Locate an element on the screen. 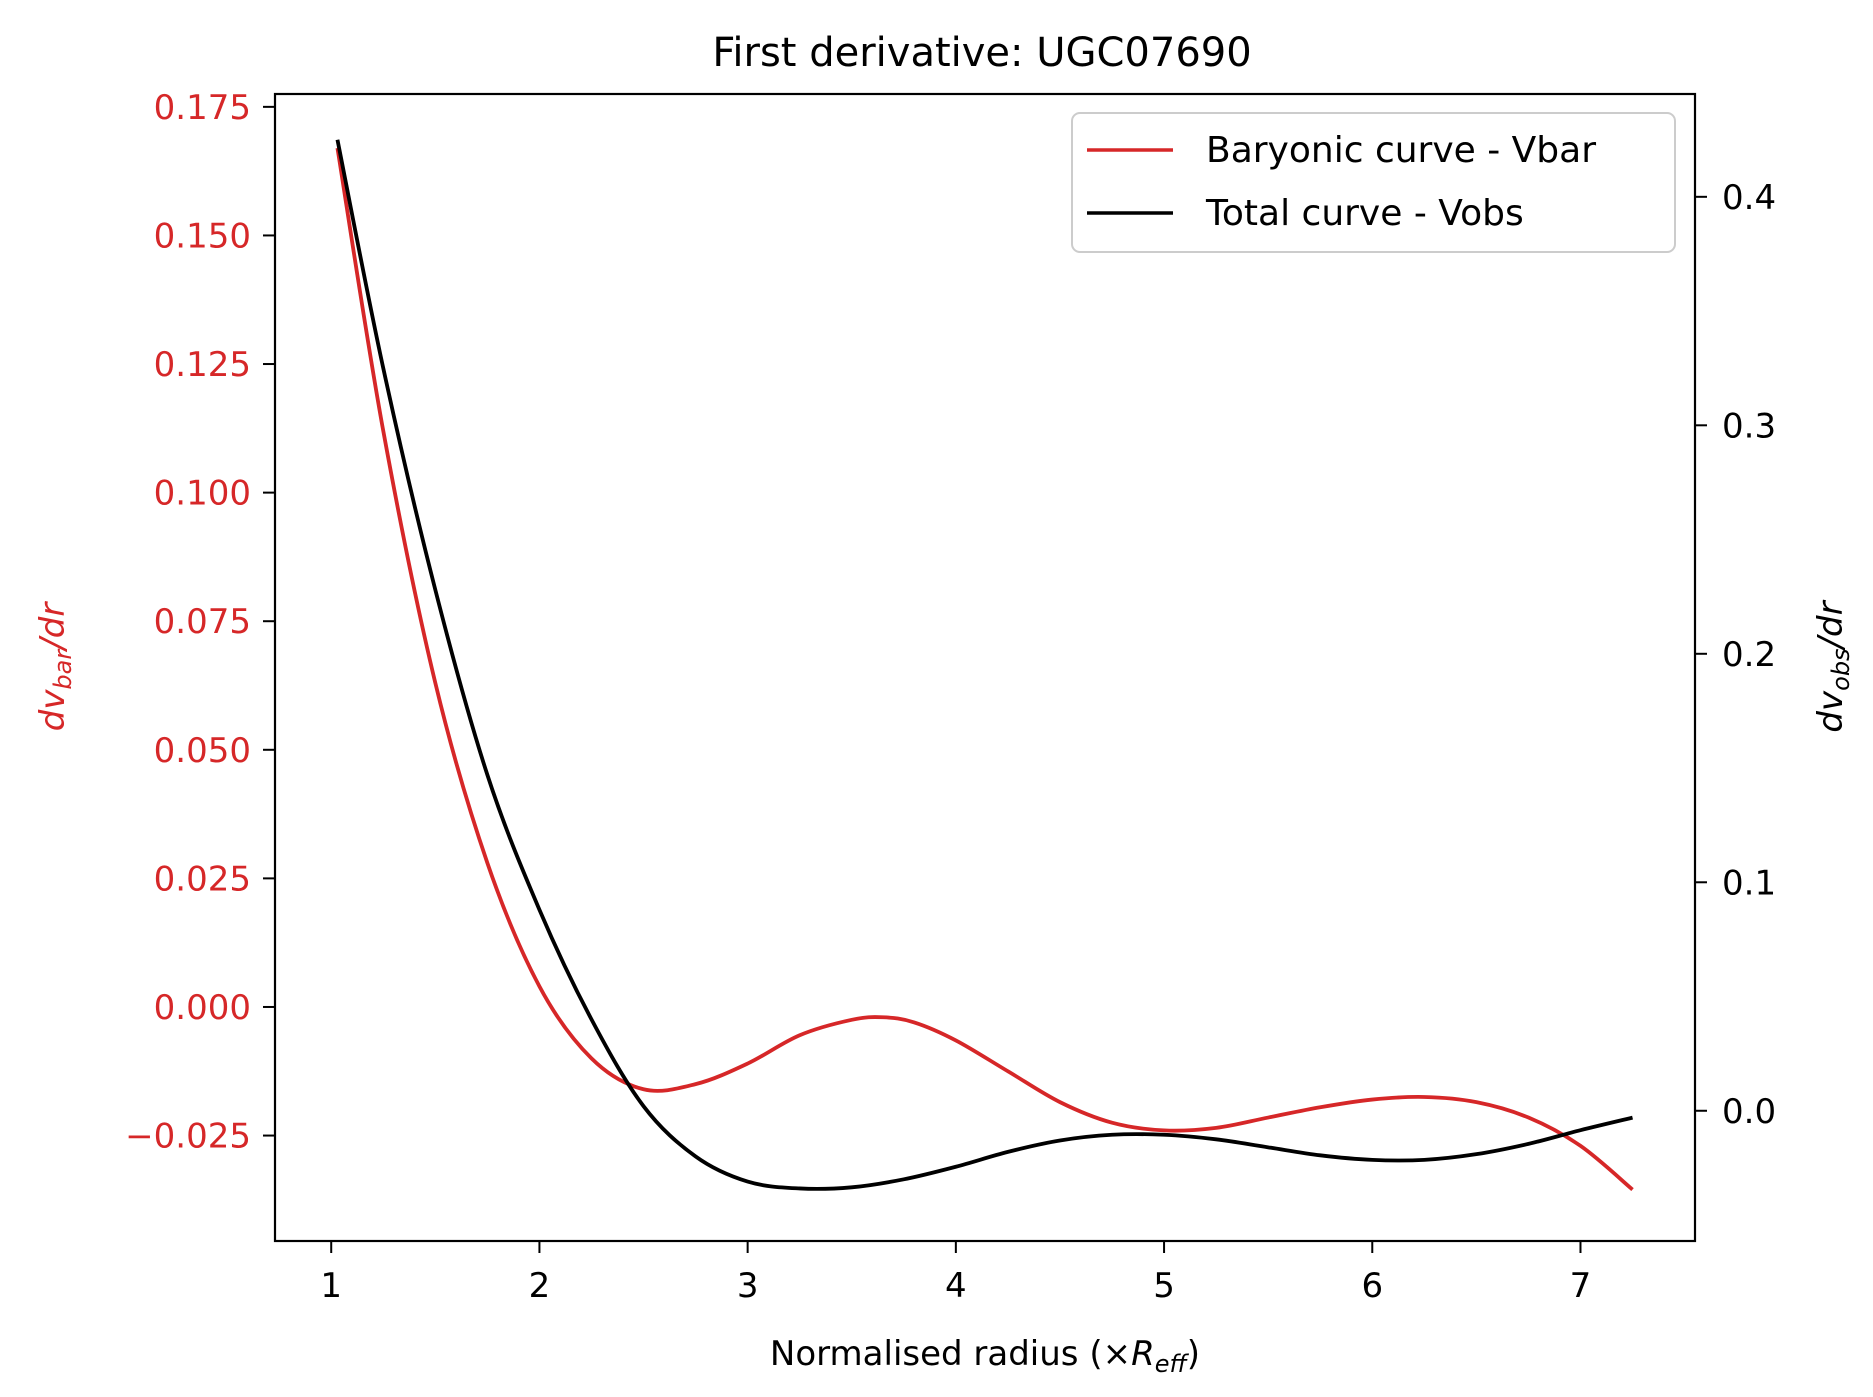 This screenshot has height=1397, width=1873. x-axis-label-close: ) is located at coordinates (1193, 1354).